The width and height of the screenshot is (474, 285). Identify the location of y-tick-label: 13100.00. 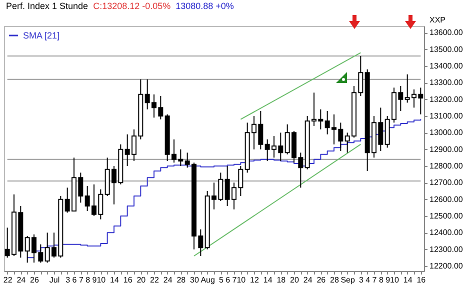
(447, 116).